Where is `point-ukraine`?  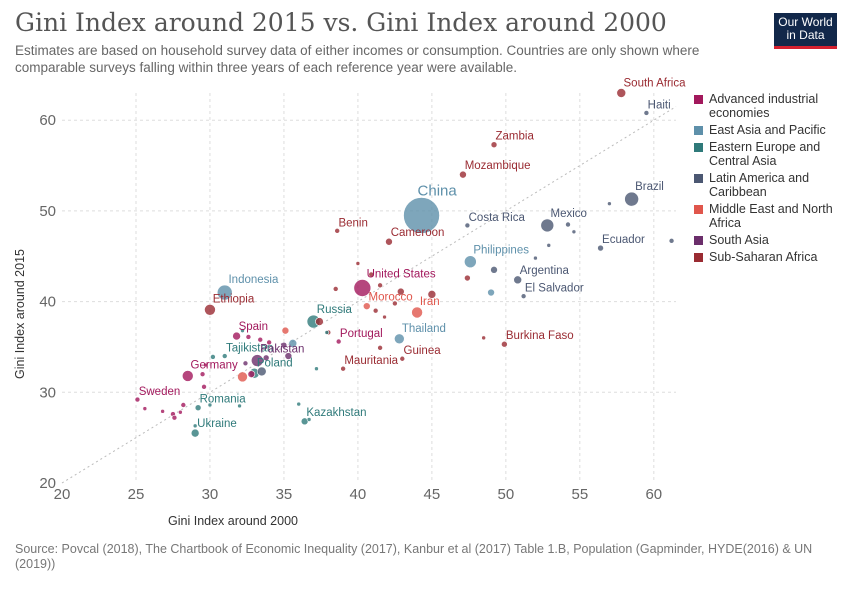 point-ukraine is located at coordinates (195, 433).